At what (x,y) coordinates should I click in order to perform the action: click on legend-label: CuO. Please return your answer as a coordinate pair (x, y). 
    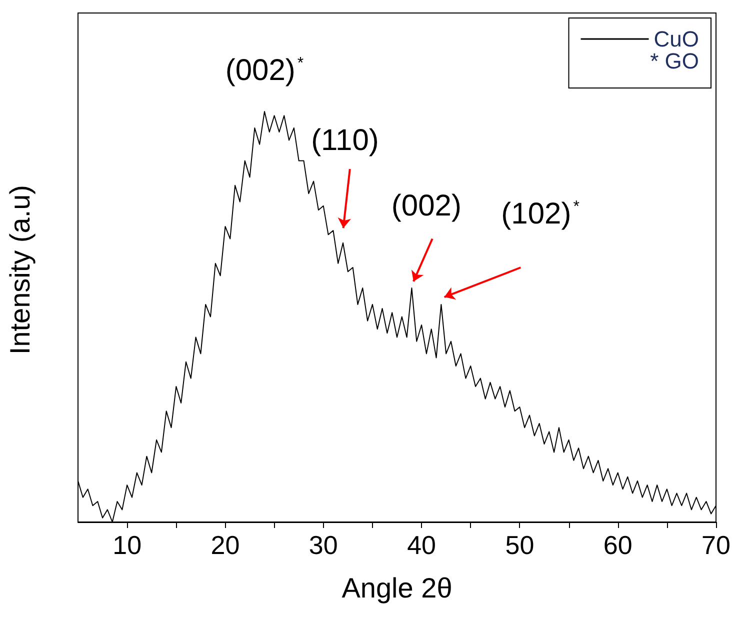
    Looking at the image, I should click on (677, 39).